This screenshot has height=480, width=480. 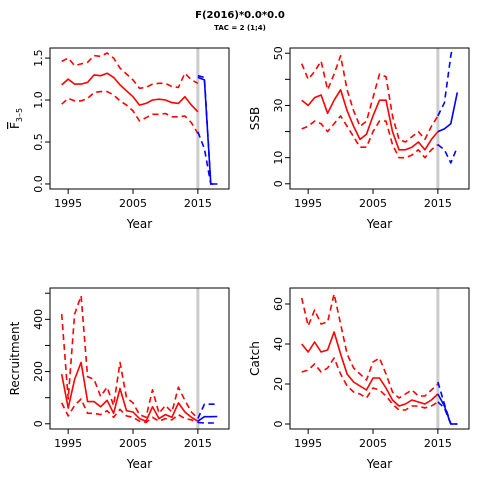 What do you see at coordinates (38, 142) in the screenshot?
I see `f-ytick-label: 0.5` at bounding box center [38, 142].